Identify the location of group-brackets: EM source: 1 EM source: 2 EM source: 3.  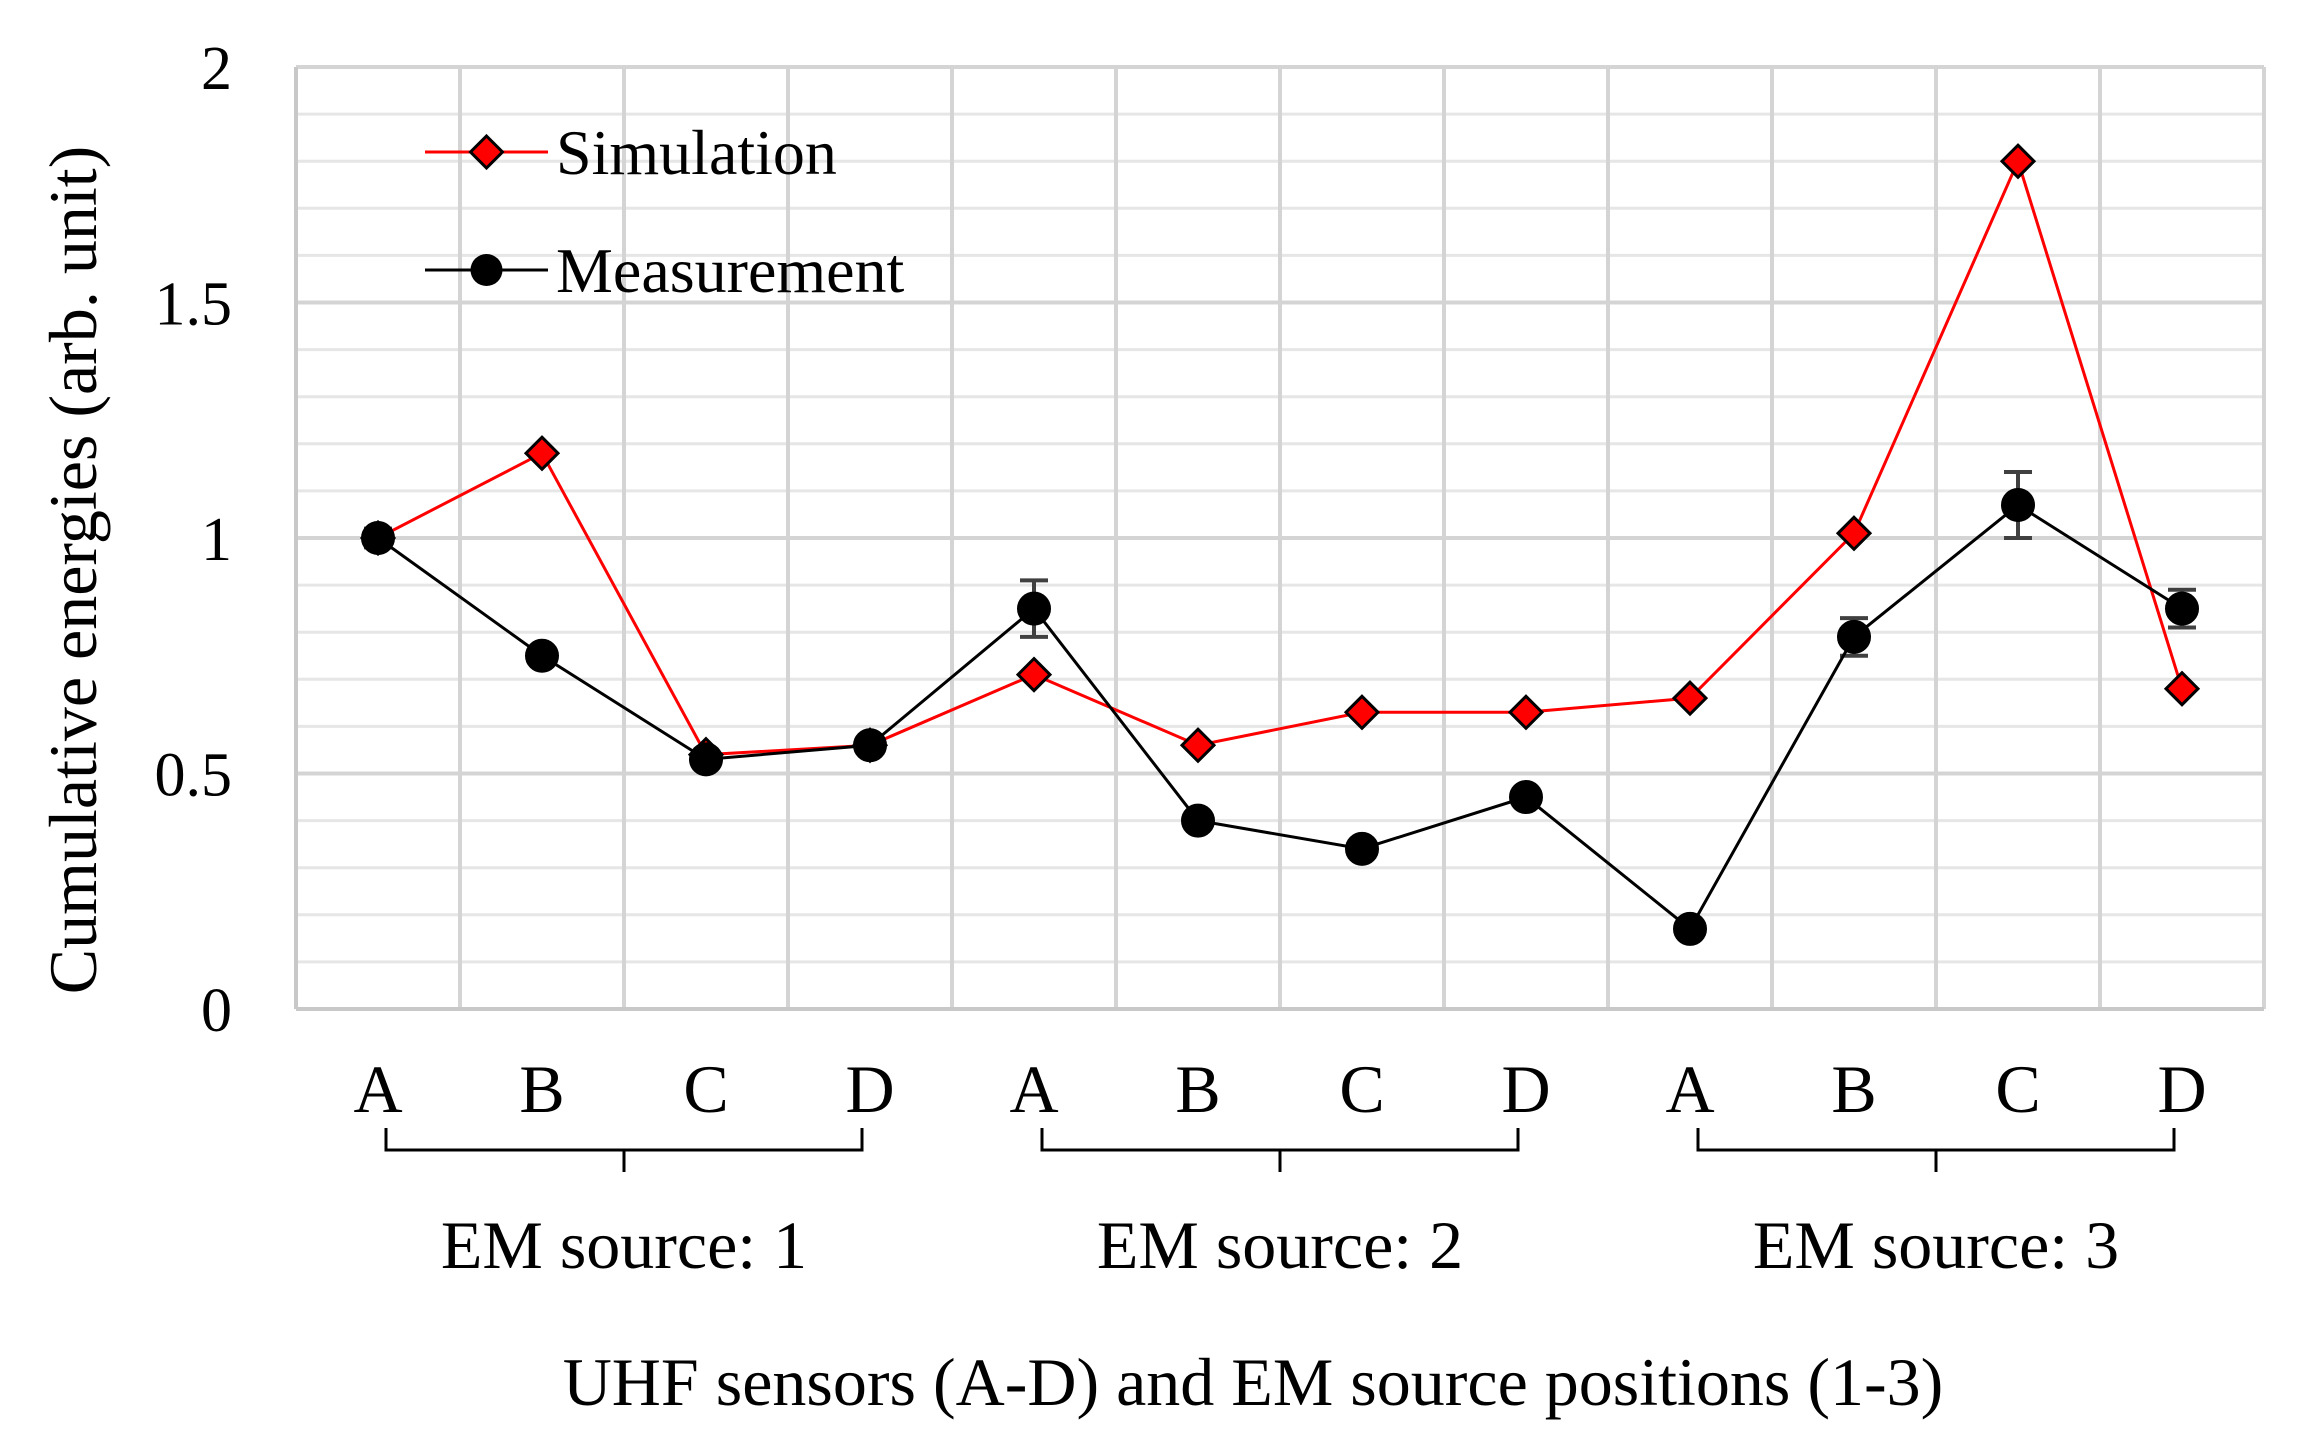
(1280, 1205).